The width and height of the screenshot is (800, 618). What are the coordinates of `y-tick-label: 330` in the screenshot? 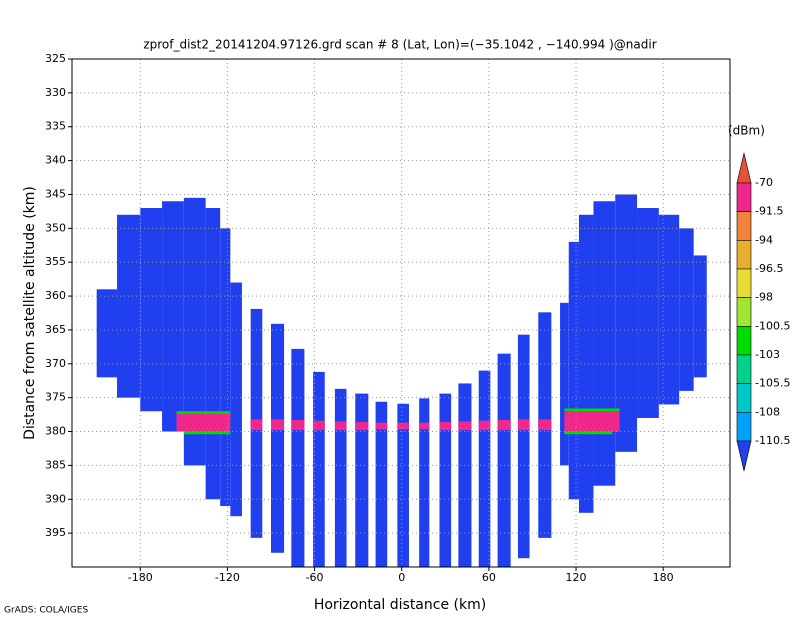 It's located at (55, 92).